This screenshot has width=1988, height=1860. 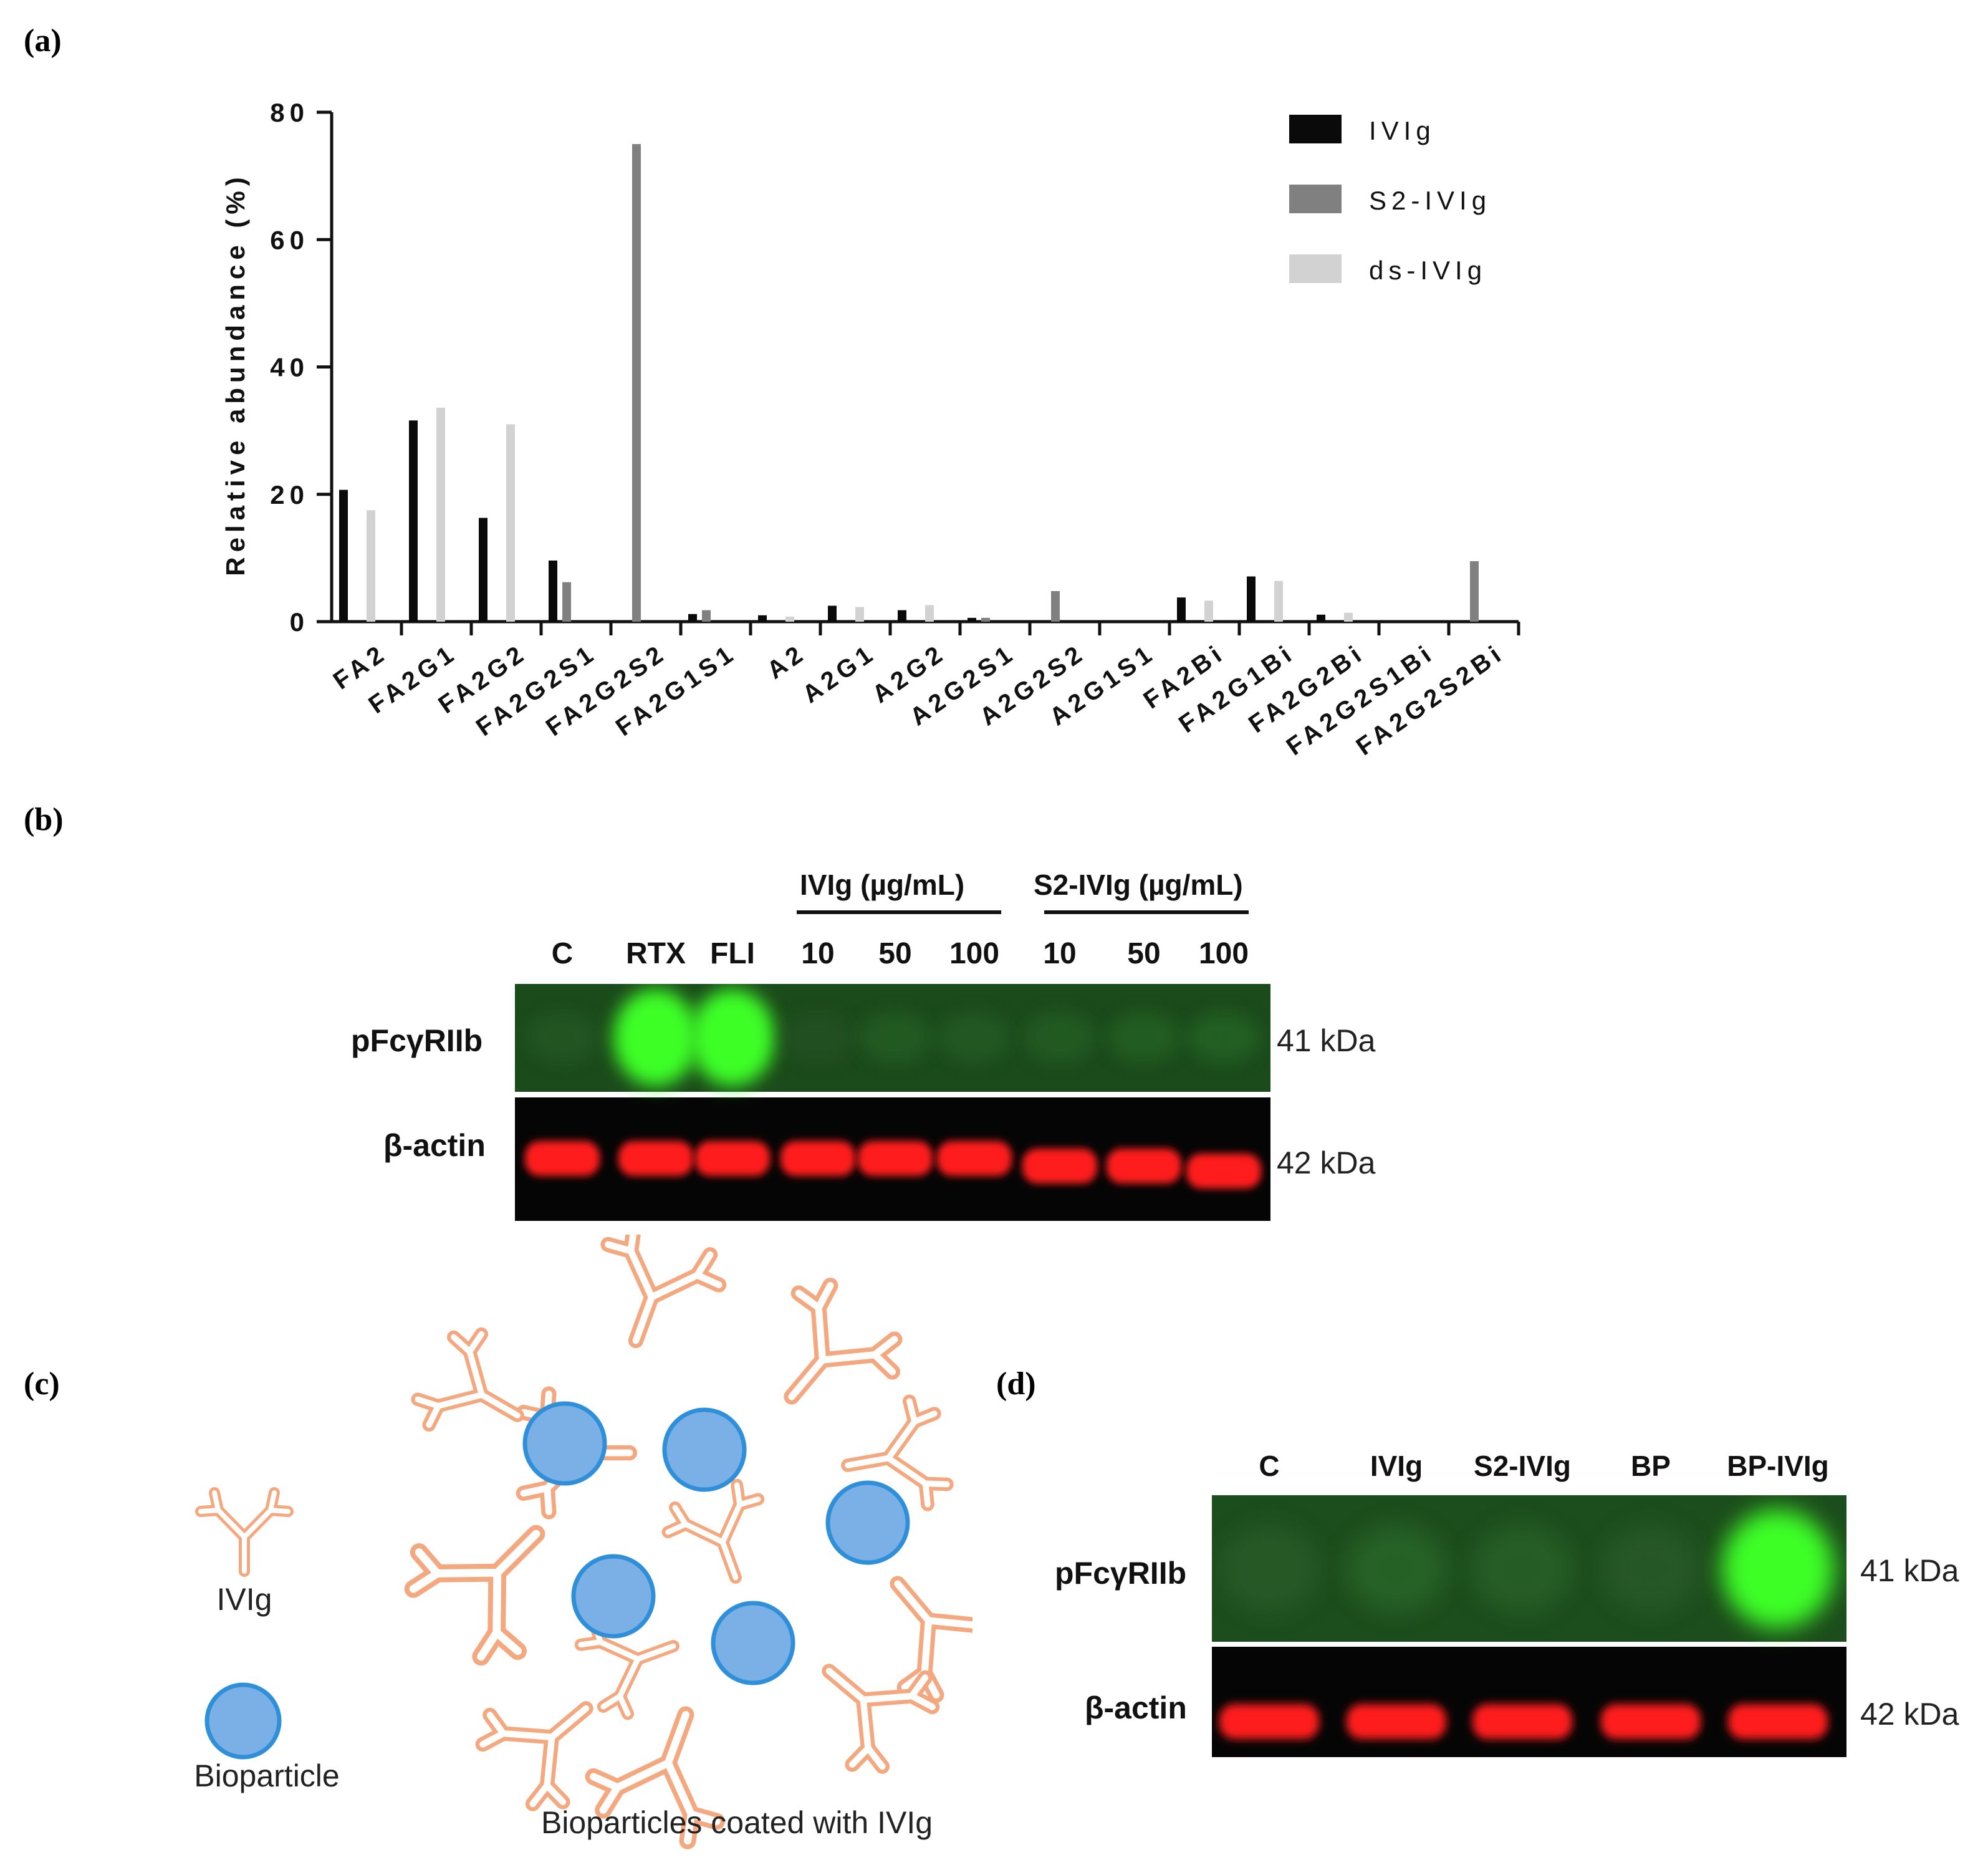 What do you see at coordinates (832, 613) in the screenshot?
I see `bar-ivig-a2g1` at bounding box center [832, 613].